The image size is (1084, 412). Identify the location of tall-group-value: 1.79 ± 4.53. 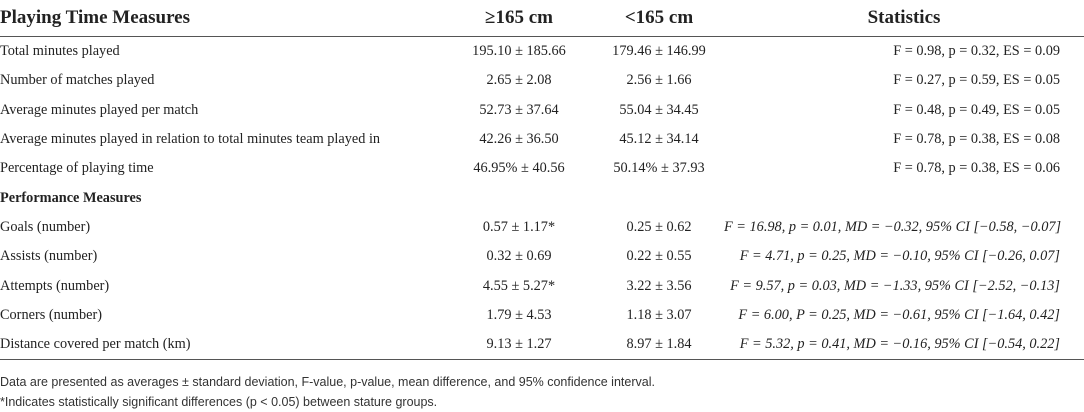
(519, 314).